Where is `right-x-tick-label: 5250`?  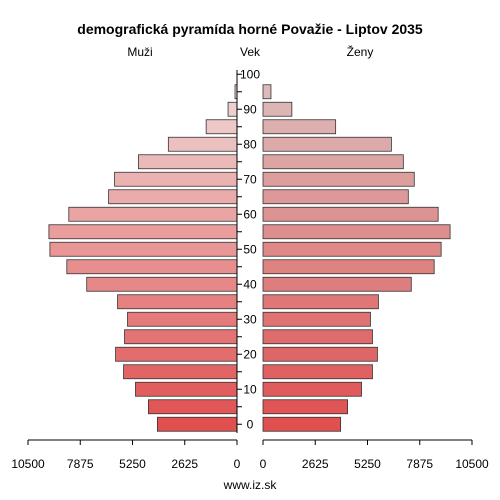
right-x-tick-label: 5250 is located at coordinates (367, 464).